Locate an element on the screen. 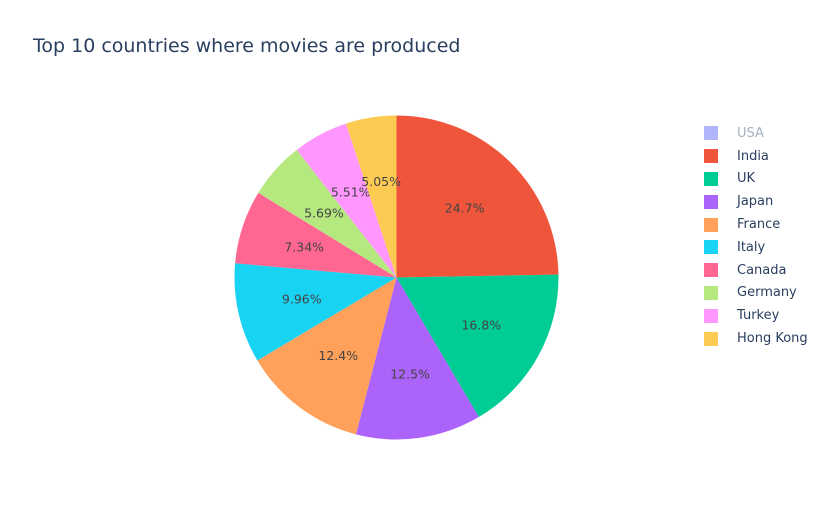  pie-label-italy: 9.96% is located at coordinates (302, 299).